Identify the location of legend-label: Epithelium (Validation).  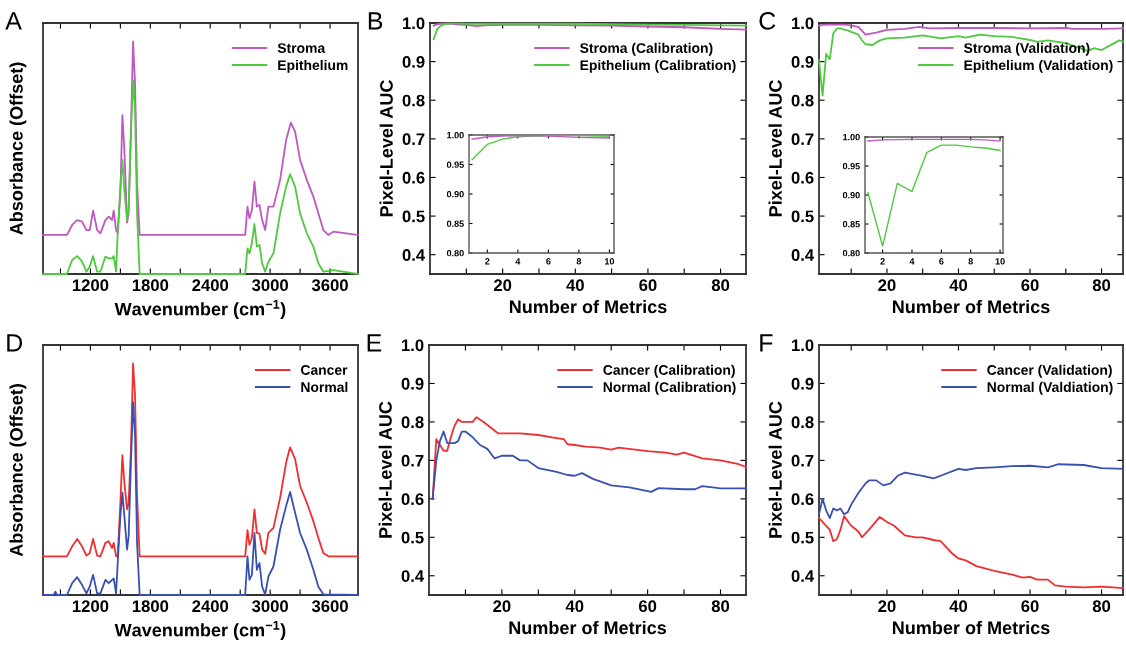
(1038, 66).